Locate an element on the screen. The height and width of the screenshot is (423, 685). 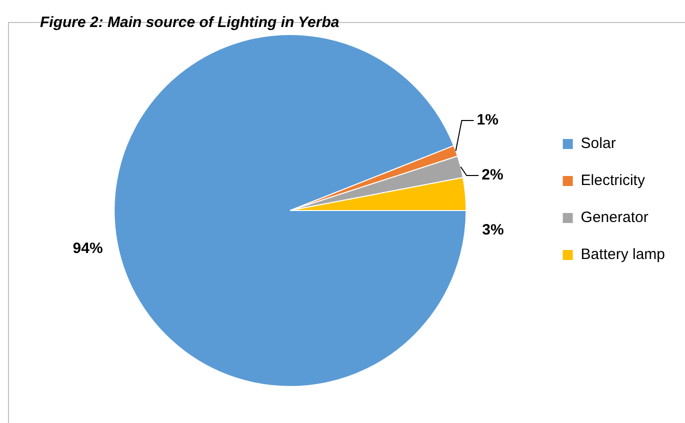
chart-title: Figure 2: Main source of Lighting in Yerba is located at coordinates (190, 23).